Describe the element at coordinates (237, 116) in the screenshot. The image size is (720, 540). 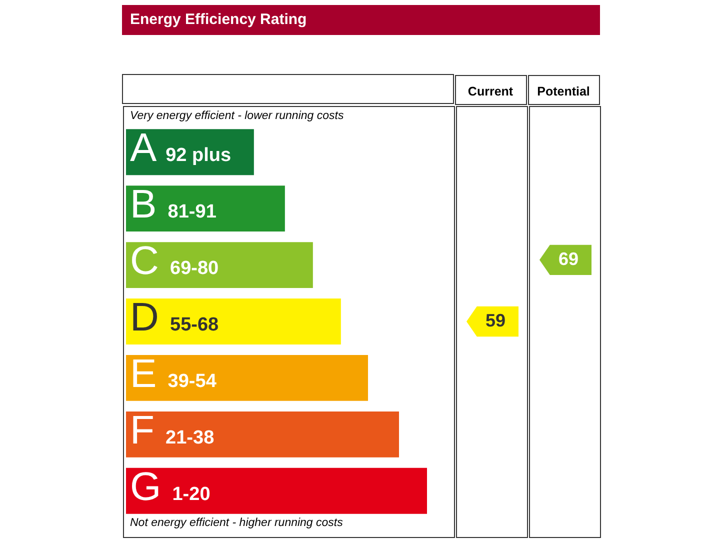
I see `annotation: Very energy efficient - lower running costs` at that location.